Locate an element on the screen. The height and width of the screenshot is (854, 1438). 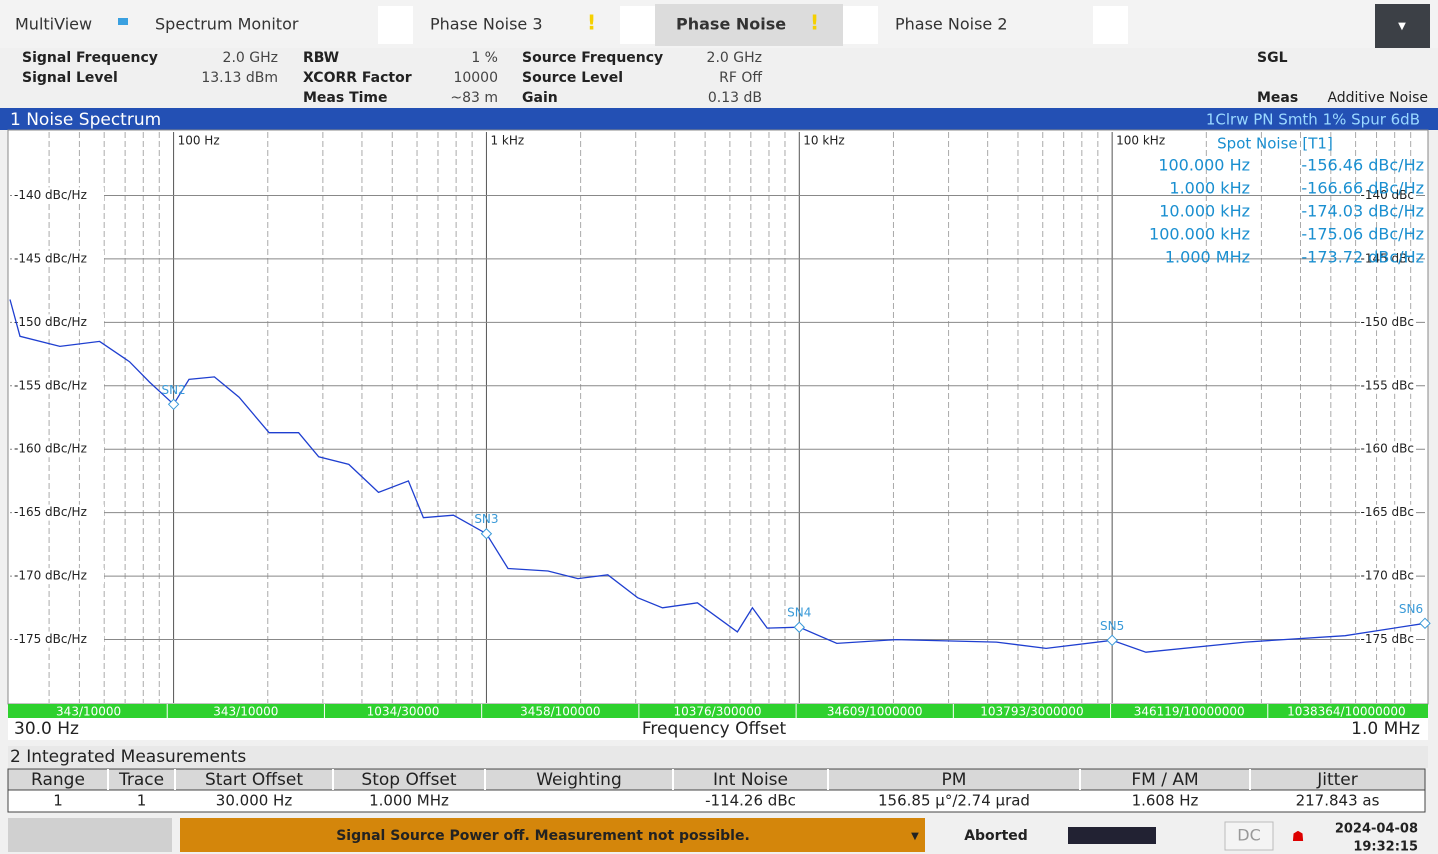
table-cell: 1.608 Hz is located at coordinates (1165, 801).